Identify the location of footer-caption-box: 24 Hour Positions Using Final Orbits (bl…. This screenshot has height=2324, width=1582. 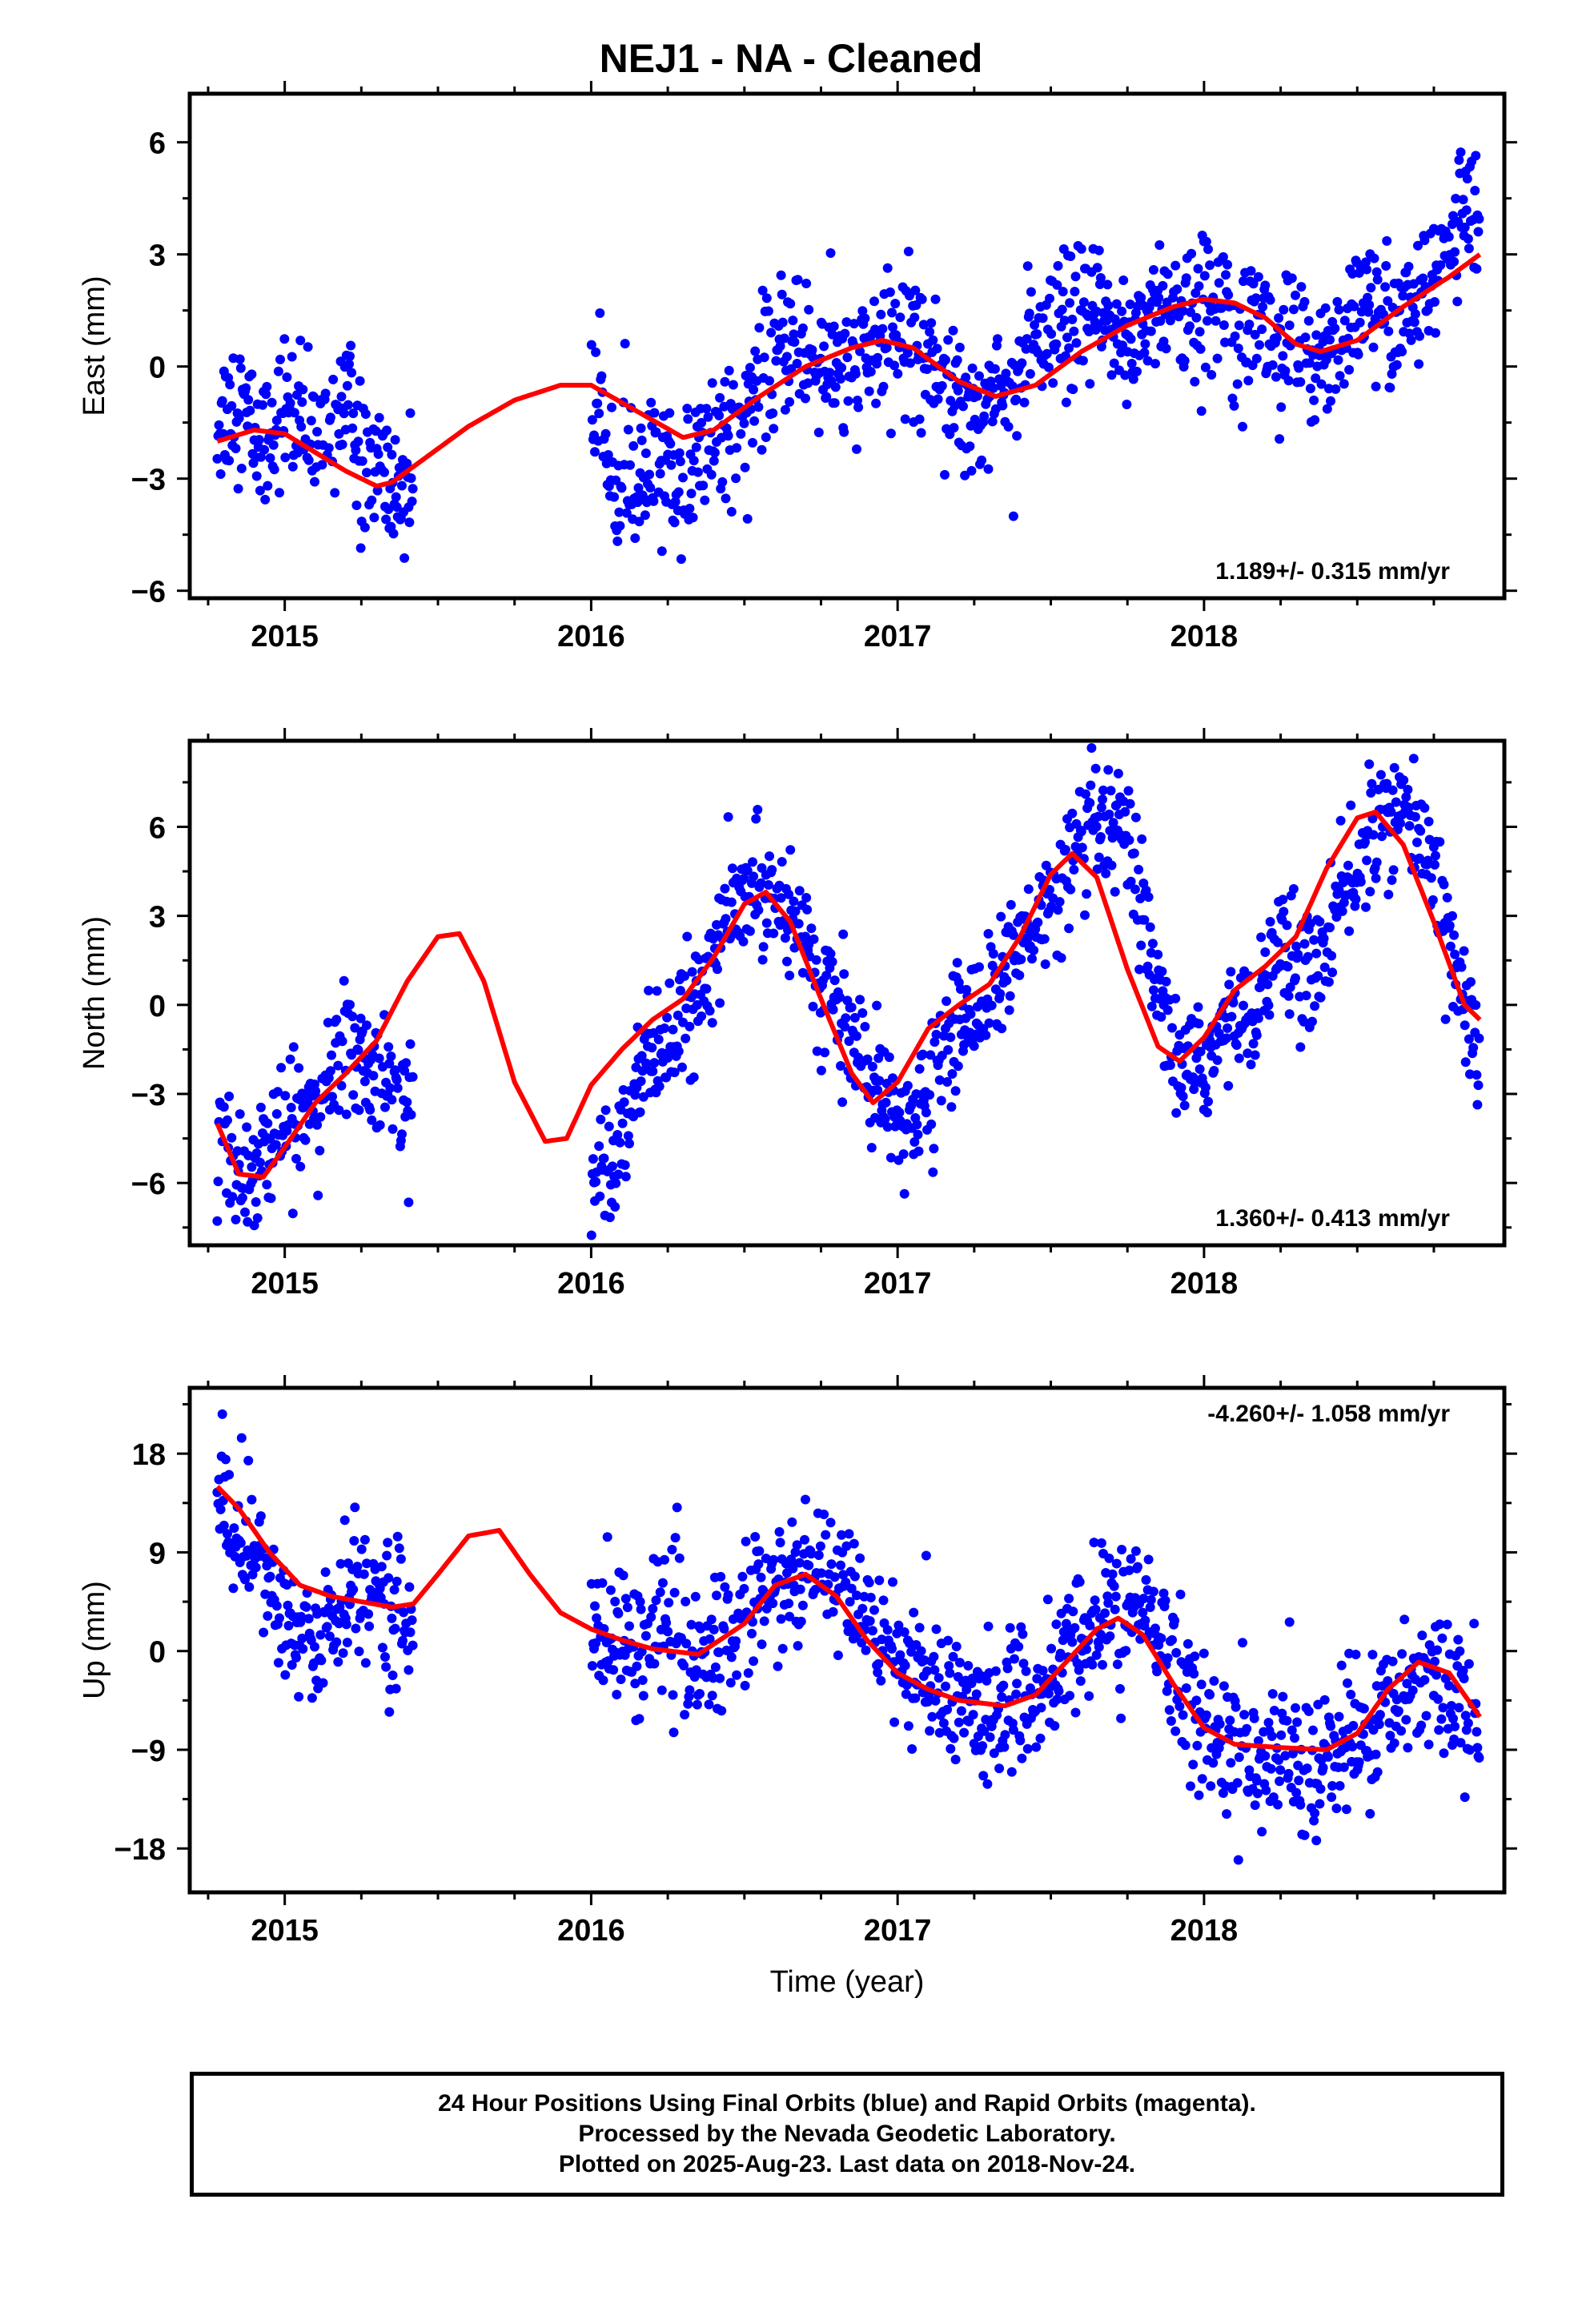
(847, 2134).